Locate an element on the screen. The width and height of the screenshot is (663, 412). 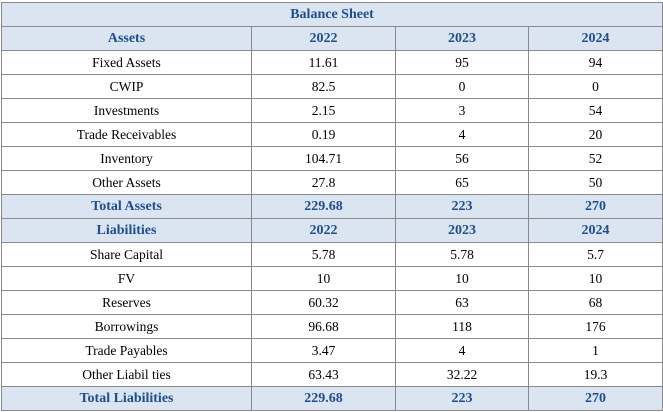
row-value: 3 is located at coordinates (462, 110).